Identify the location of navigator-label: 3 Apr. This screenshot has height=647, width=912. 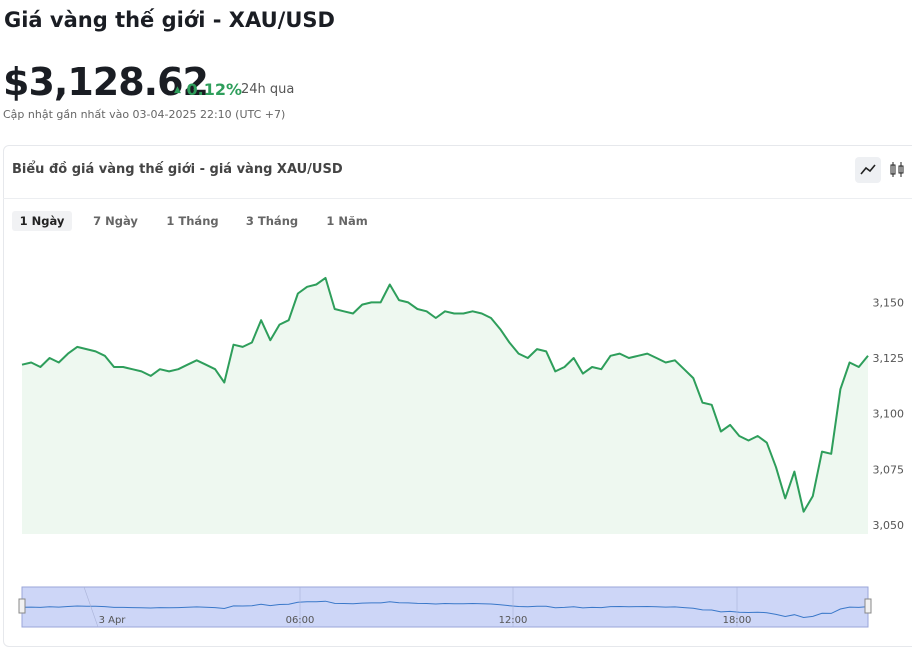
(113, 620).